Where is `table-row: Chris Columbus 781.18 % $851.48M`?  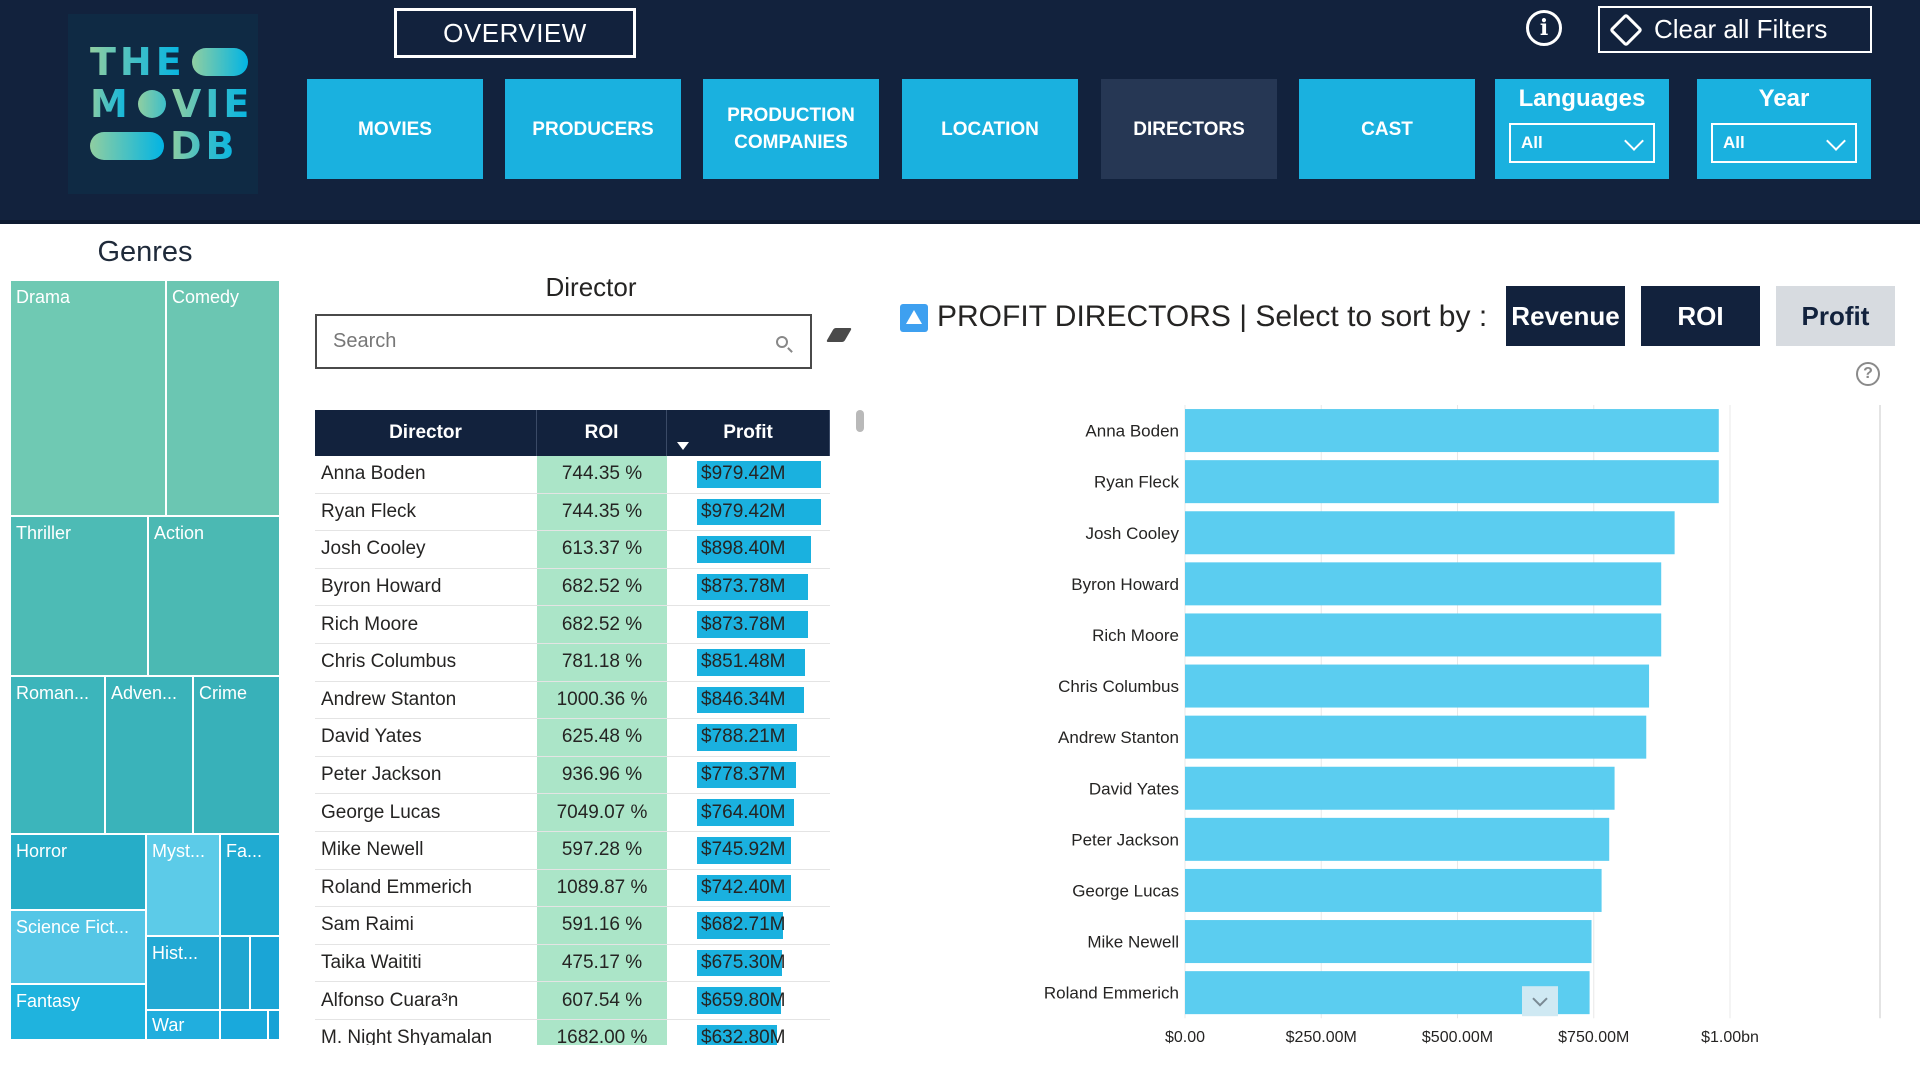
table-row: Chris Columbus 781.18 % $851.48M is located at coordinates (572, 662).